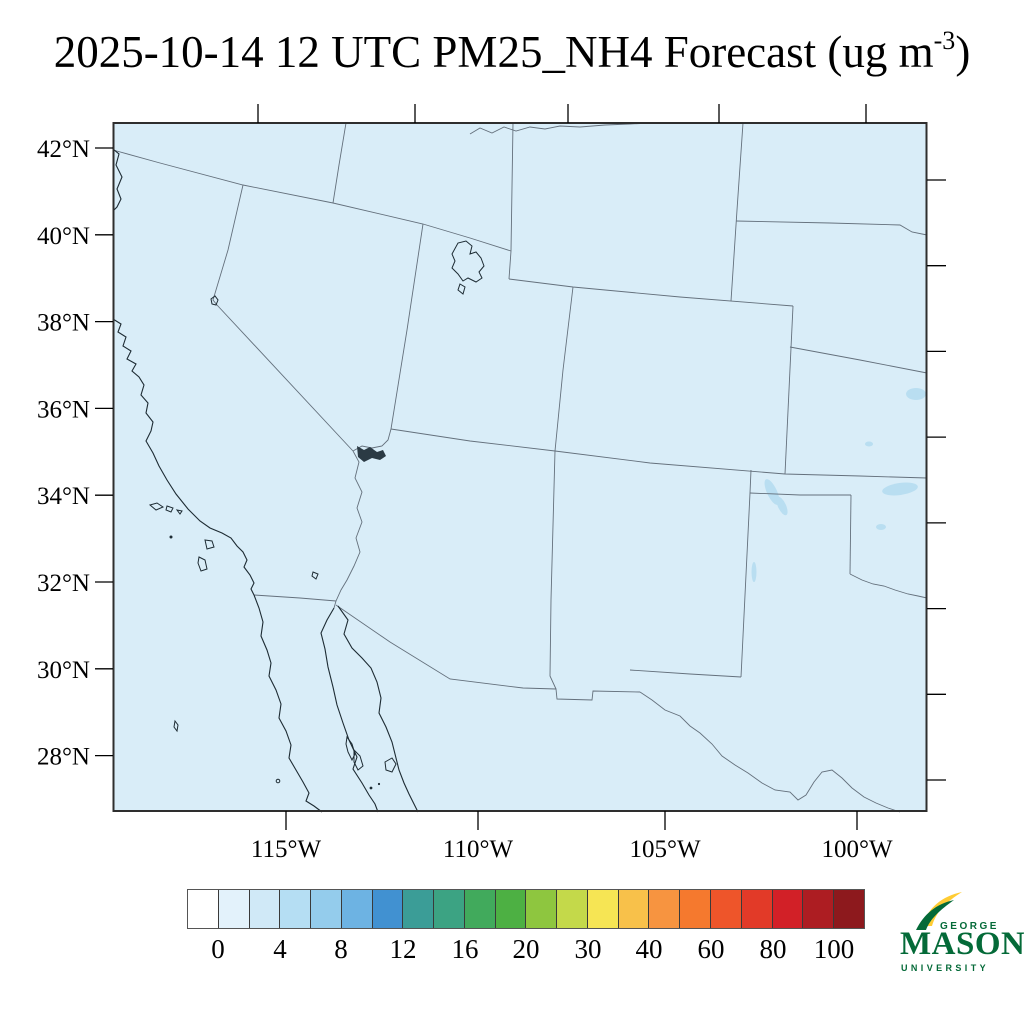  Describe the element at coordinates (562, 113) in the screenshot. I see `lon-ticks-top` at that location.